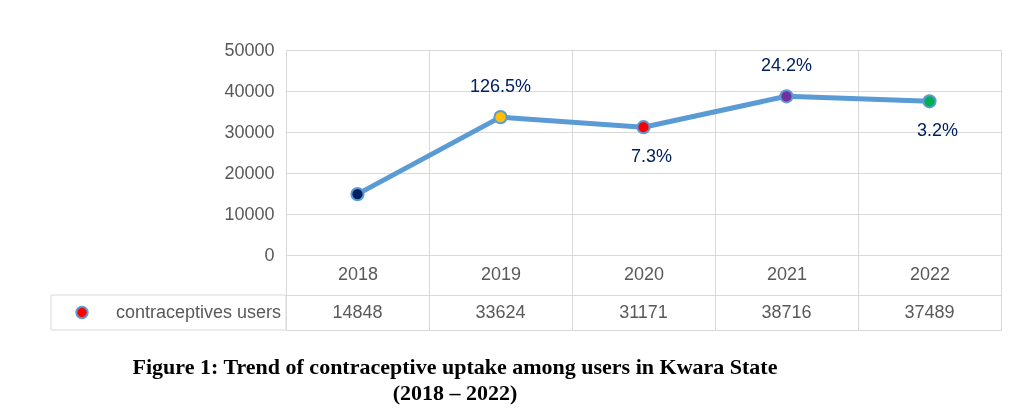 This screenshot has height=416, width=1033. I want to click on legend-label: contraceptives users, so click(198, 311).